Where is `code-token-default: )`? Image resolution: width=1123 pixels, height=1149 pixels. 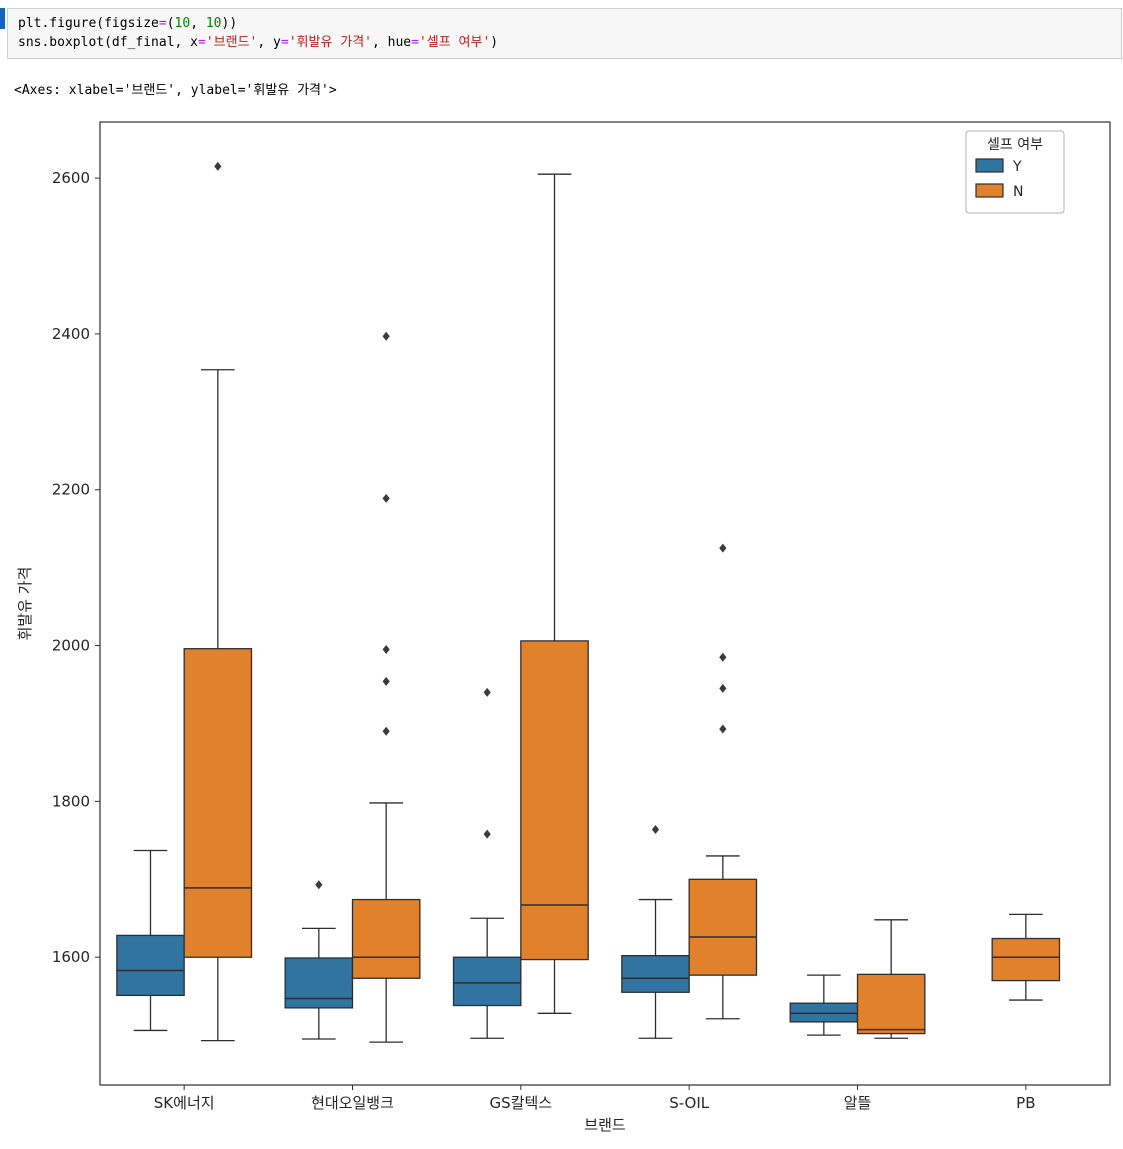
code-token-default: ) is located at coordinates (494, 42).